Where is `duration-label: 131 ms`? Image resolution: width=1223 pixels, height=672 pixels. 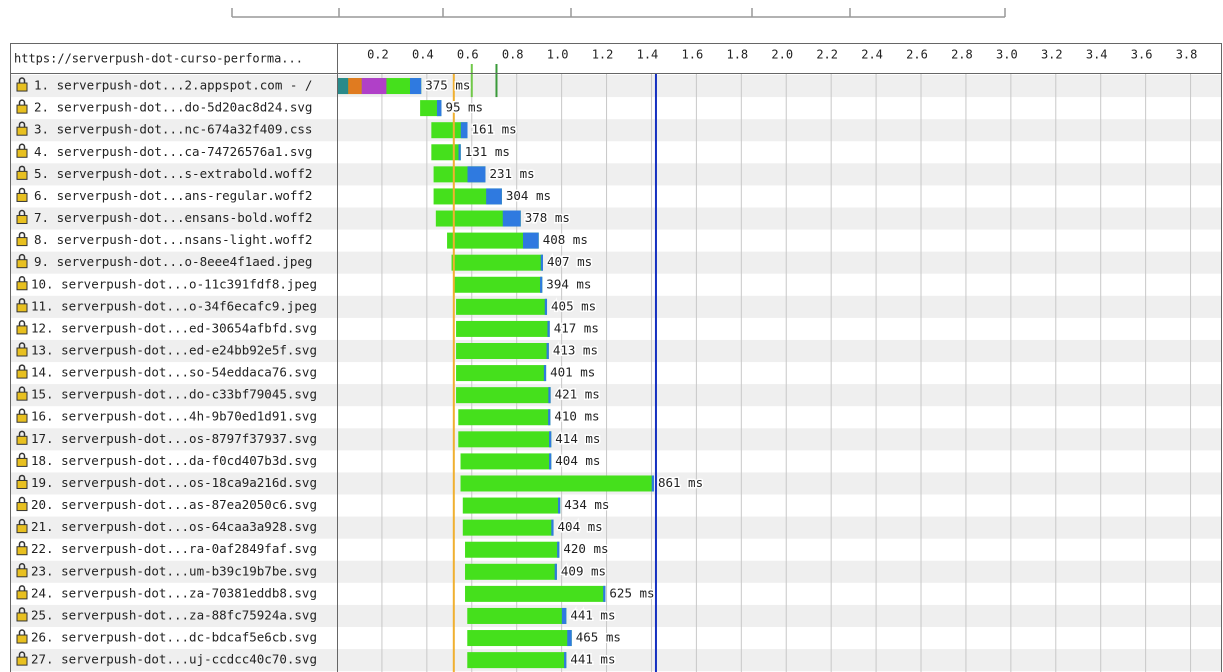
duration-label: 131 ms is located at coordinates (487, 151).